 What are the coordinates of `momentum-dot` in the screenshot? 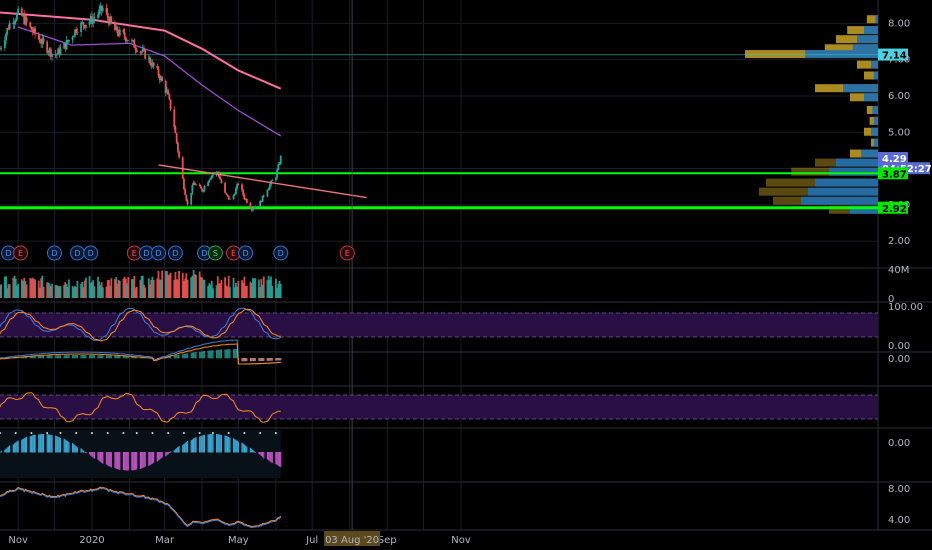 It's located at (107, 433).